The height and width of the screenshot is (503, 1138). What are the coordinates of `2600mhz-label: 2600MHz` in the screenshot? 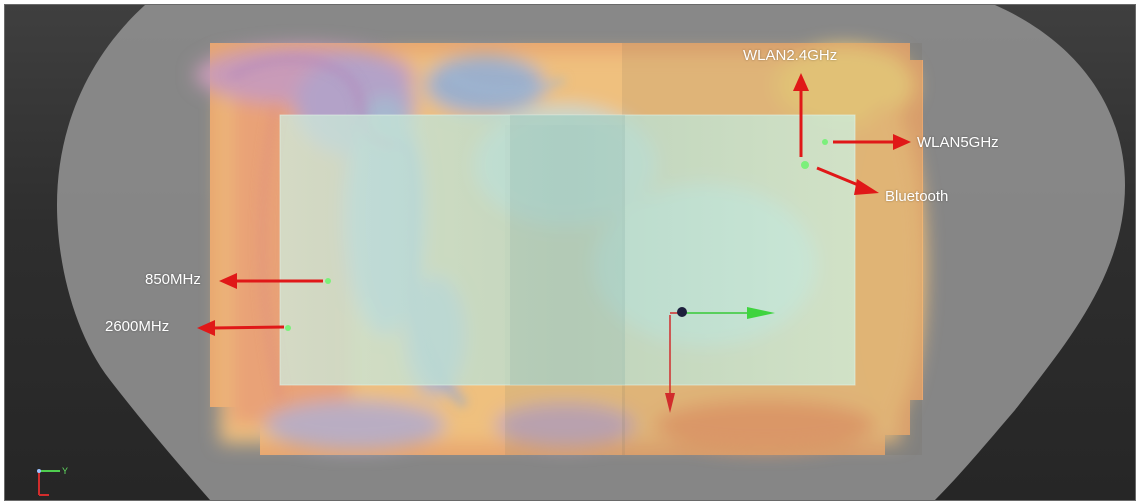 It's located at (137, 326).